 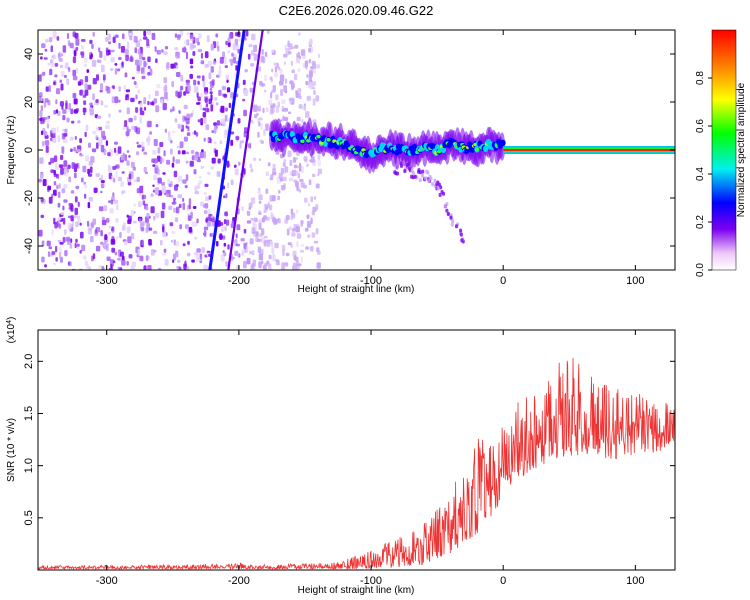 What do you see at coordinates (29, 54) in the screenshot?
I see `y-tick-label: 40` at bounding box center [29, 54].